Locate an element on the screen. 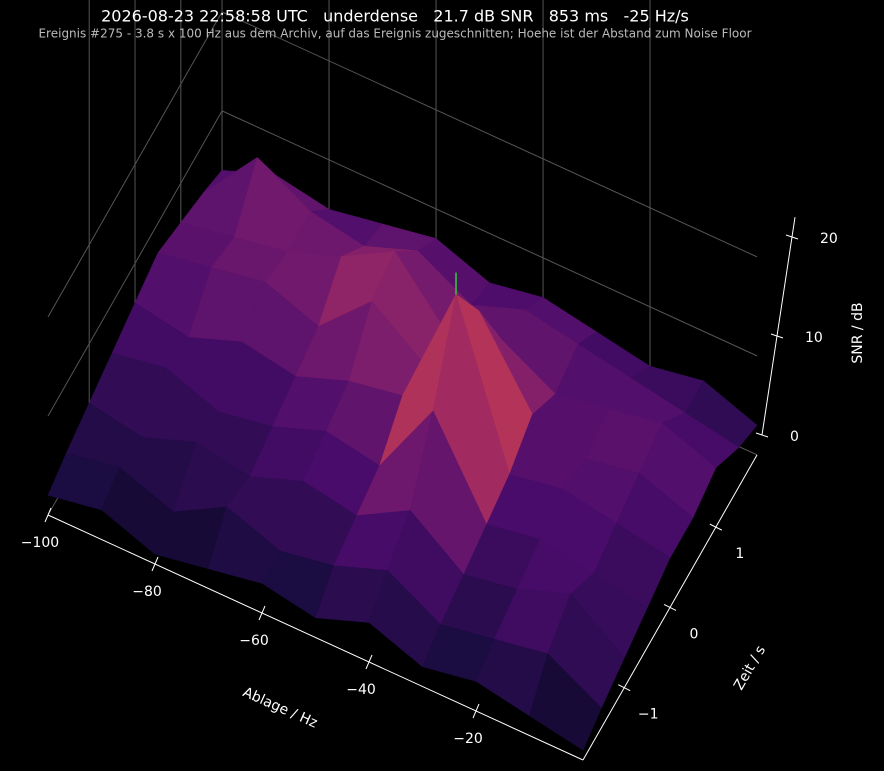 The width and height of the screenshot is (884, 771). y-tick-label: 1 is located at coordinates (739, 554).